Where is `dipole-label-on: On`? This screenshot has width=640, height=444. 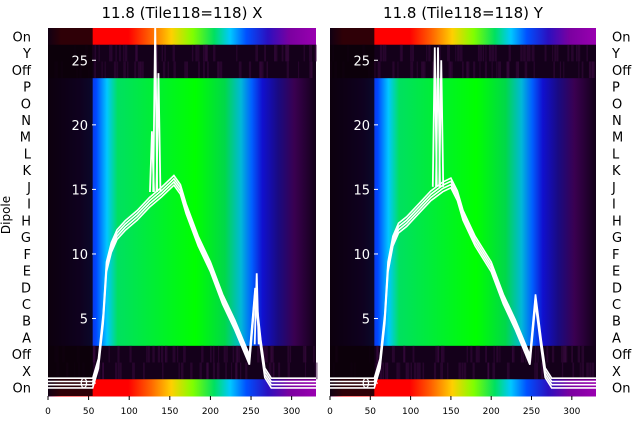
dipole-label-on: On is located at coordinates (22, 37).